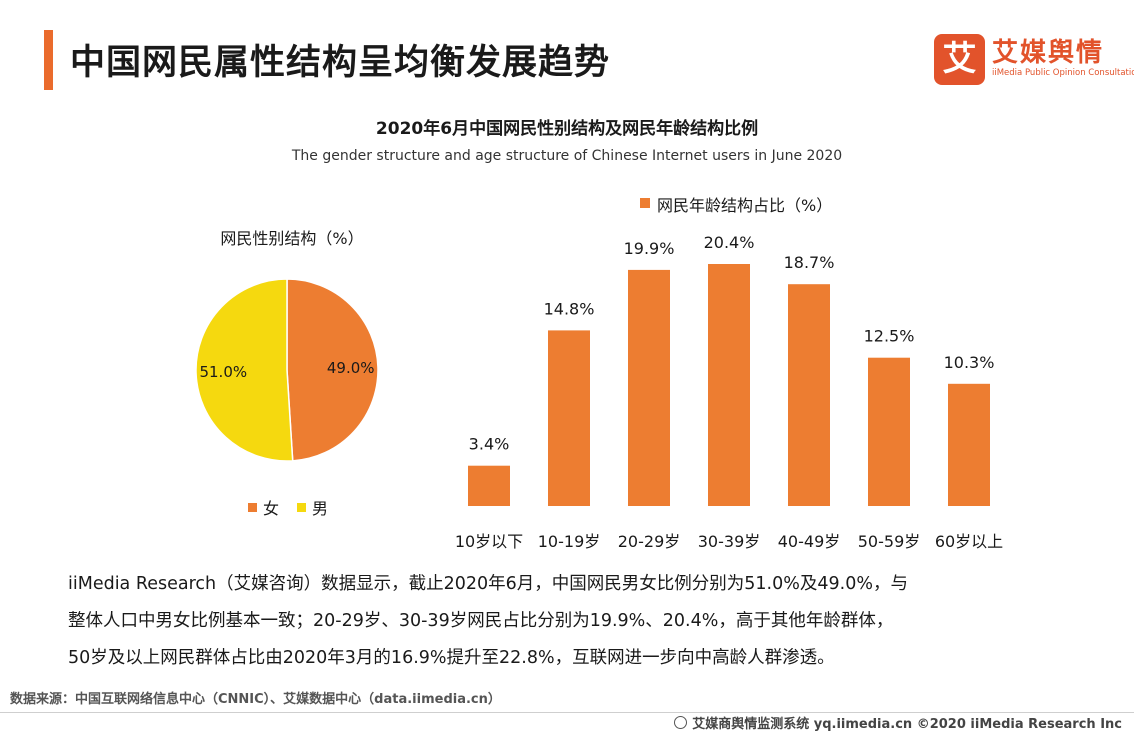 Image resolution: width=1134 pixels, height=737 pixels. Describe the element at coordinates (729, 242) in the screenshot. I see `bar-value-label: 20.4%` at that location.